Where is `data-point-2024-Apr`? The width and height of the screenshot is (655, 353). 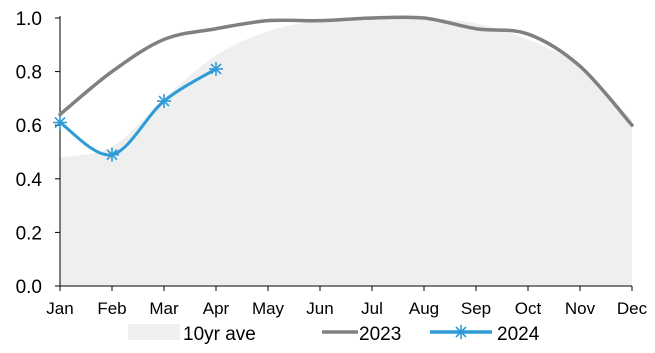 data-point-2024-Apr is located at coordinates (216, 68).